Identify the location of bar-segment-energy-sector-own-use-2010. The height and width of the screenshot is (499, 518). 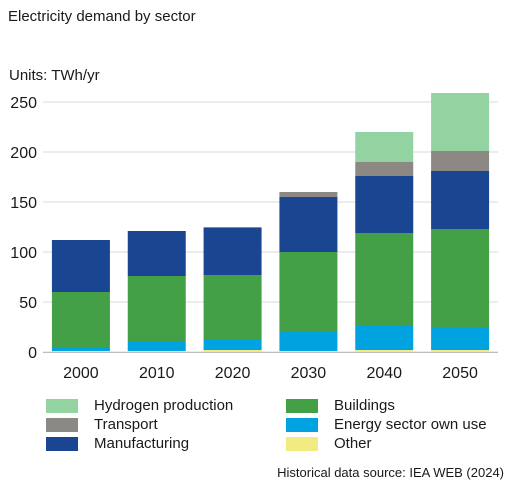
(156, 346).